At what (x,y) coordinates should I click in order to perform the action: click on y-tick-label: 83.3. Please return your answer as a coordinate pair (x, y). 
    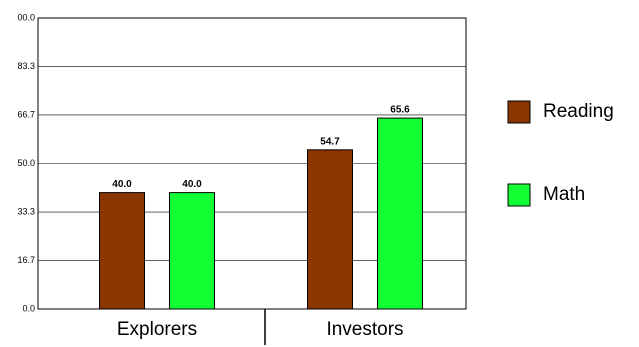
    Looking at the image, I should click on (26, 66).